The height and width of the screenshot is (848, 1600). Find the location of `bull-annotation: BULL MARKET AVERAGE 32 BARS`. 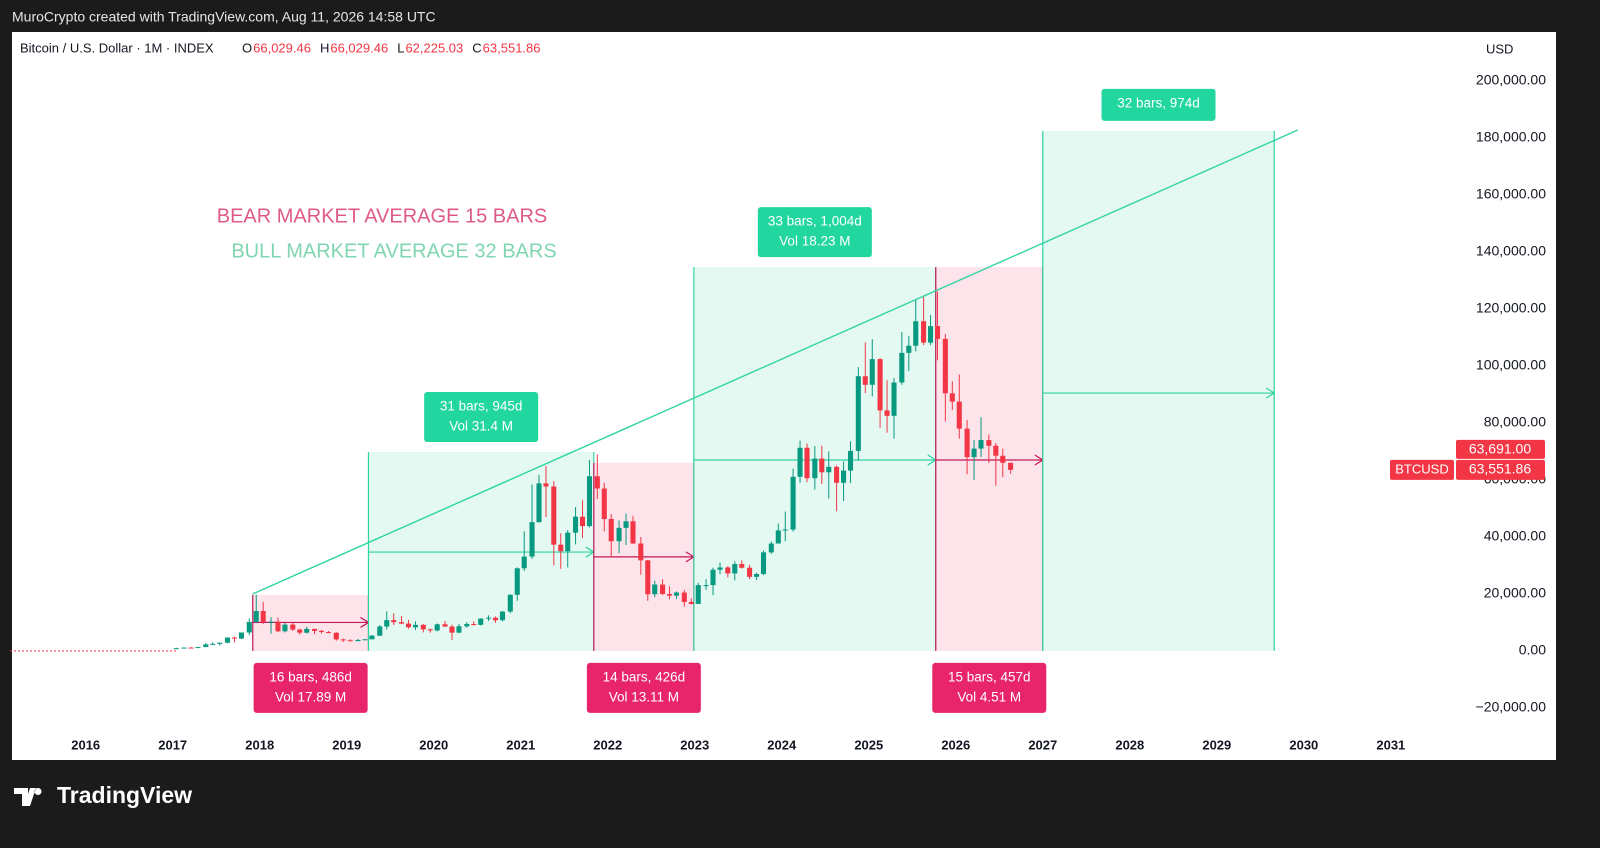

bull-annotation: BULL MARKET AVERAGE 32 BARS is located at coordinates (393, 251).